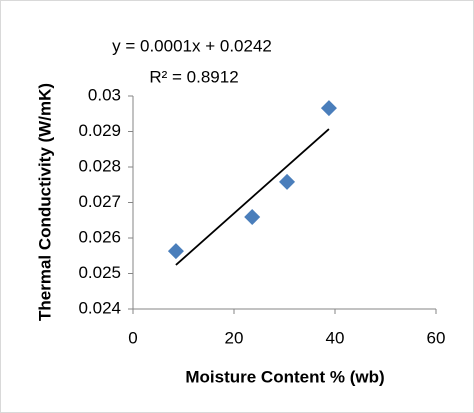 The height and width of the screenshot is (413, 474). I want to click on x-tick-label: 0, so click(132, 337).